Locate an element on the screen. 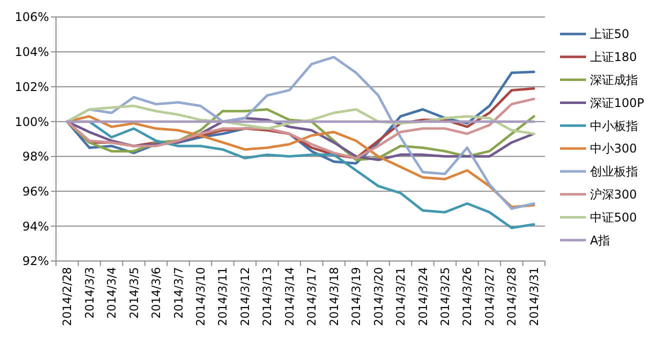 This screenshot has width=650, height=344. legend-label: 创业板指 is located at coordinates (614, 171).